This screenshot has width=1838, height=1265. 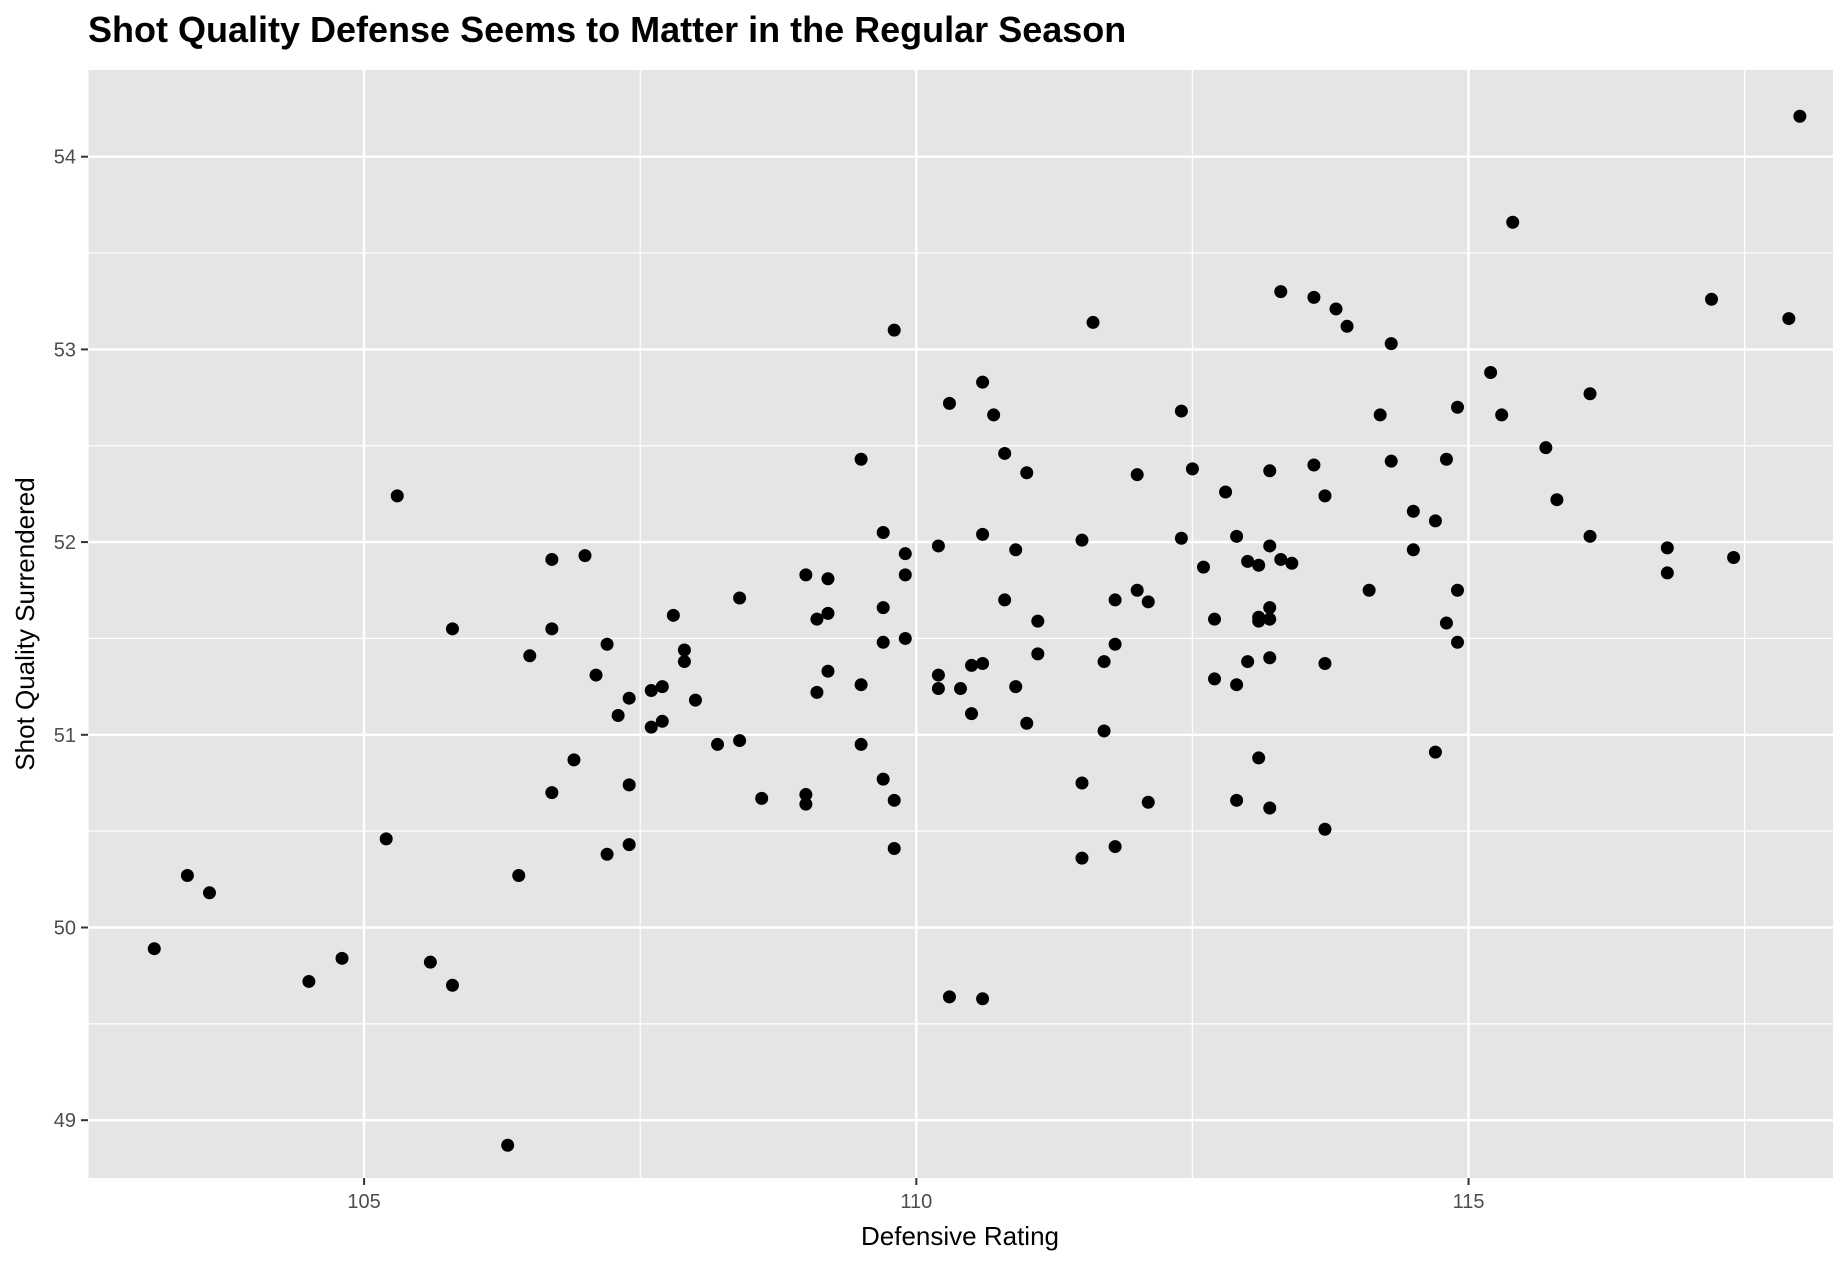 I want to click on y-tick-label: 53, so click(x=65, y=350).